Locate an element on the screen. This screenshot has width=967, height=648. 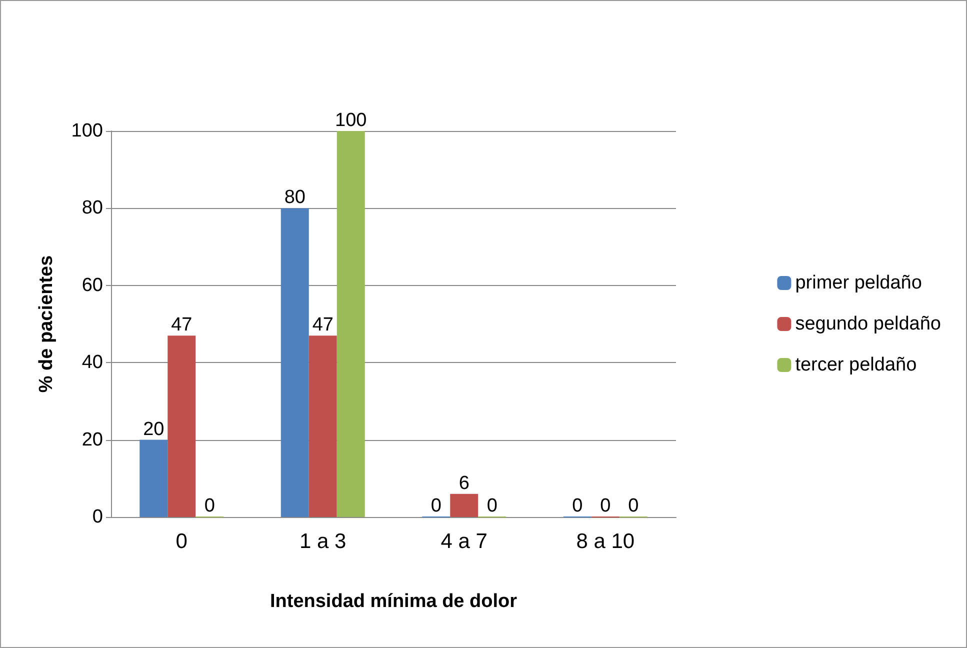
data-label: 80 is located at coordinates (295, 197).